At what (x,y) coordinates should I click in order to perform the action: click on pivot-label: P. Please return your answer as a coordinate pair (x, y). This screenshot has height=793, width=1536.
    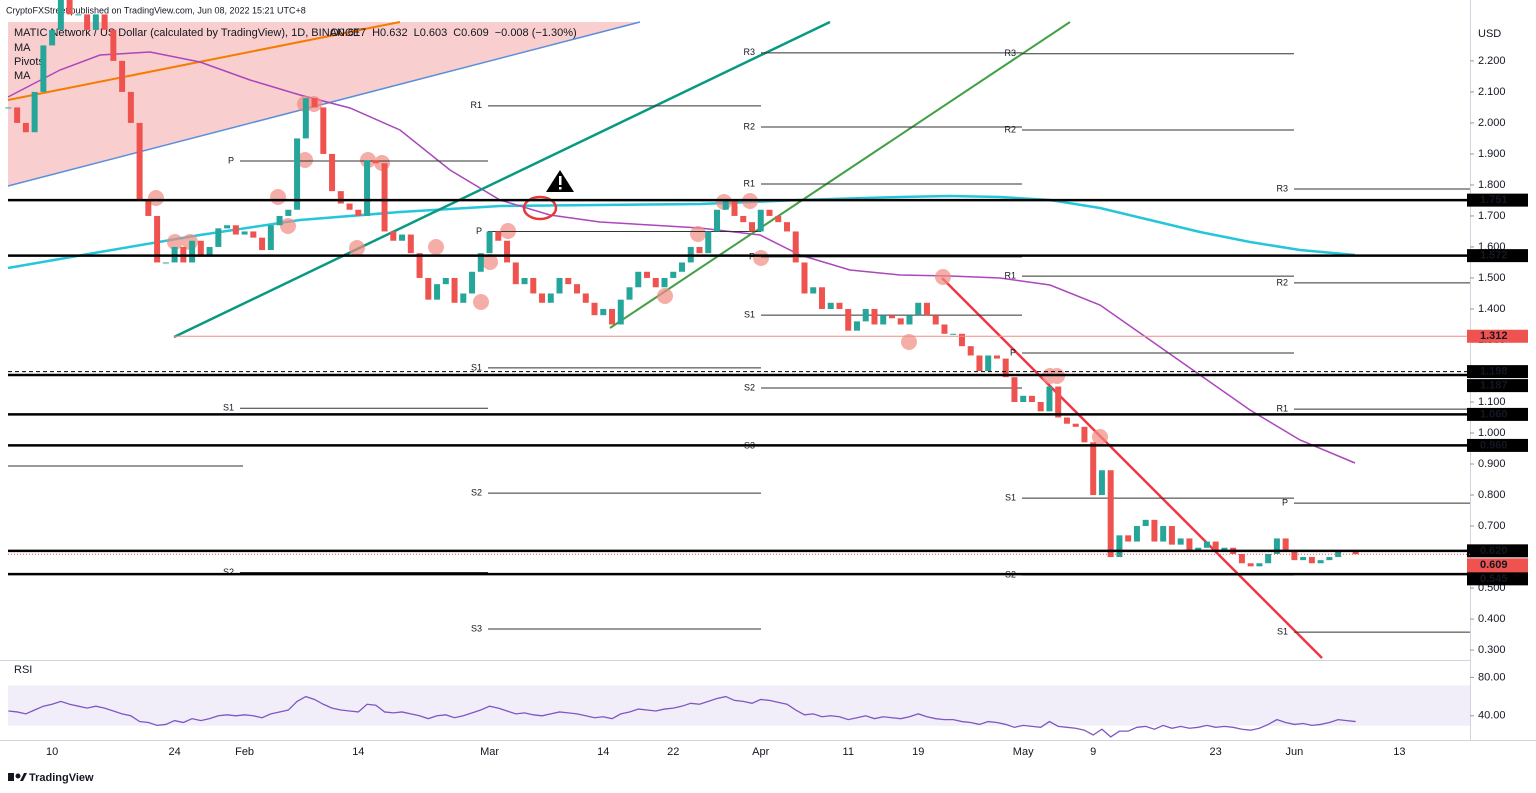
    Looking at the image, I should click on (479, 231).